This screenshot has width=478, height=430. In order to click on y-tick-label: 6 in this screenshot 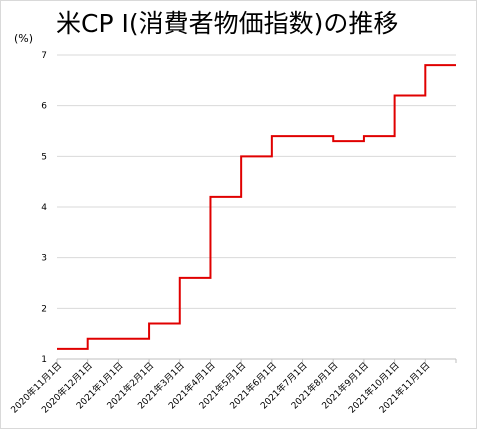, I will do `click(44, 107)`.